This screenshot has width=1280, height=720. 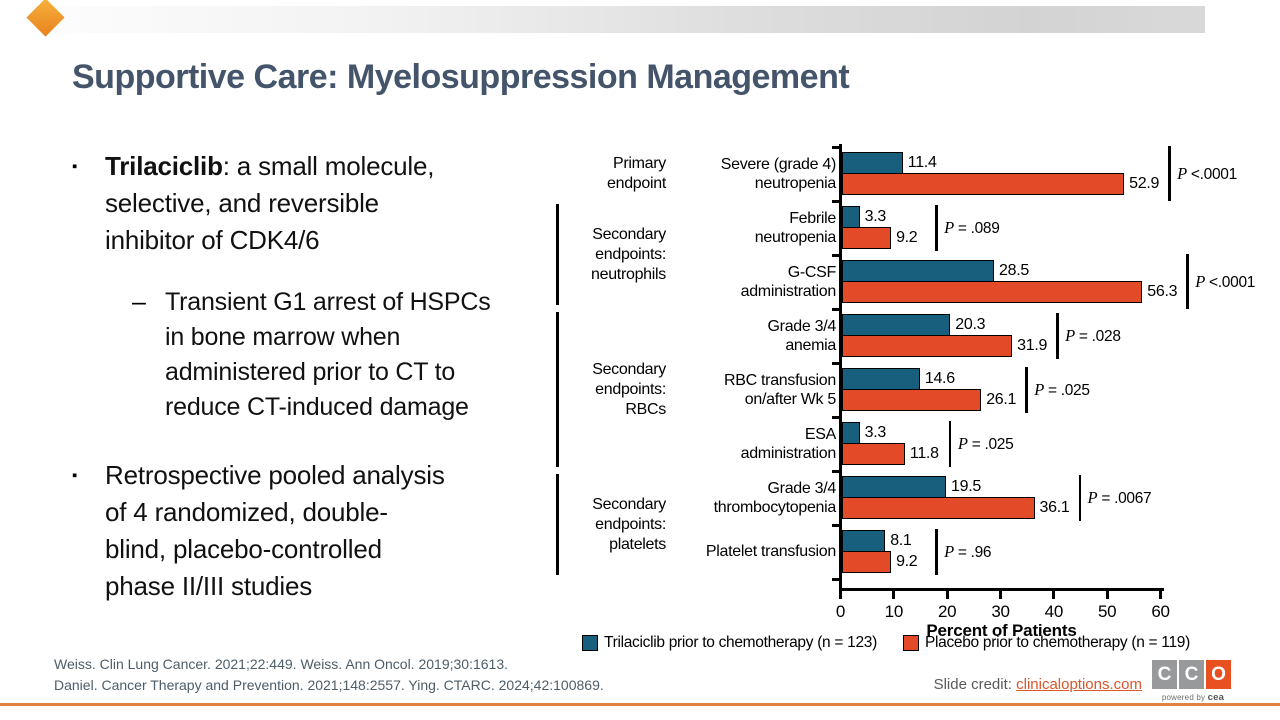 I want to click on value-label-placebo: 52.9, so click(x=1144, y=183).